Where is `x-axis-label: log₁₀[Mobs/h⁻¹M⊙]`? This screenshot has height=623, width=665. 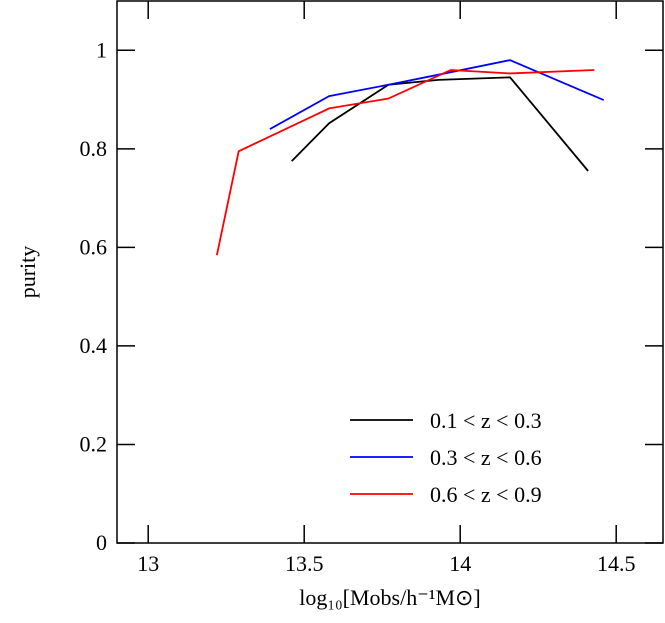 x-axis-label: log₁₀[Mobs/h⁻¹M⊙] is located at coordinates (390, 597).